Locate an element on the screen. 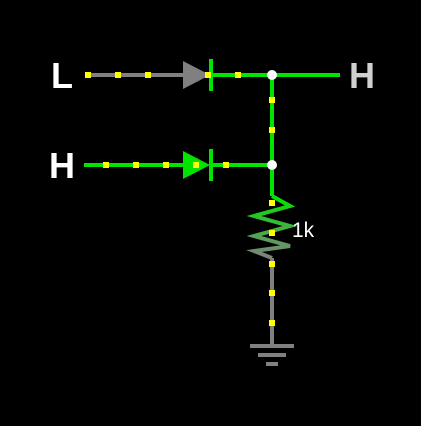  junction-node-middle is located at coordinates (272, 165).